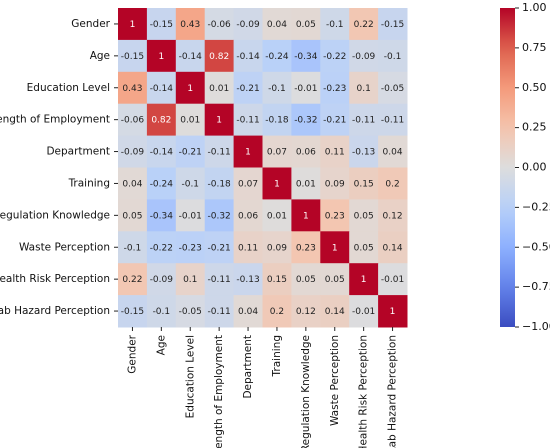 The height and width of the screenshot is (448, 550). Describe the element at coordinates (248, 184) in the screenshot. I see `cell-value-label: 0.07` at that location.